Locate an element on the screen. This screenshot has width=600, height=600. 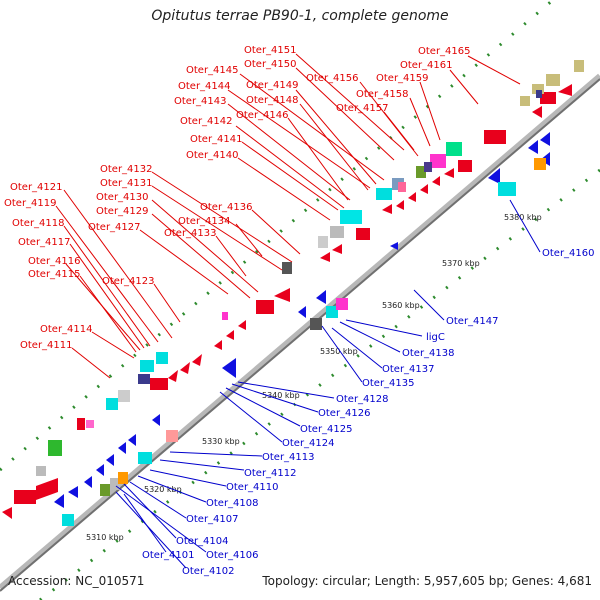
gene-label: Oter_4135 is located at coordinates (388, 383).